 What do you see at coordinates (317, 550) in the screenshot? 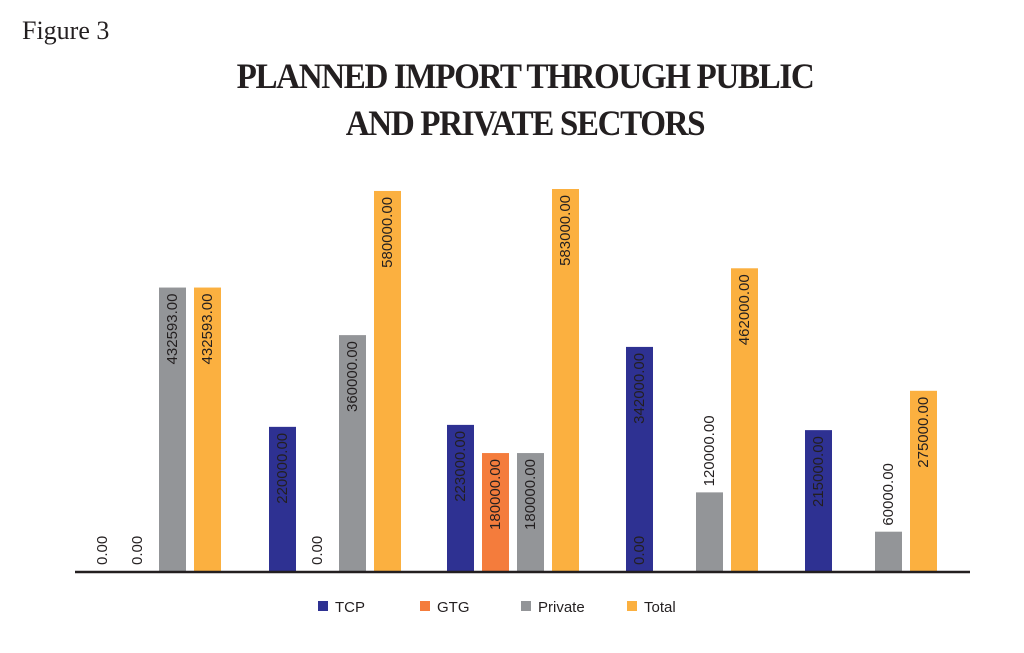
I see `zero-value-label-2: 0.00` at bounding box center [317, 550].